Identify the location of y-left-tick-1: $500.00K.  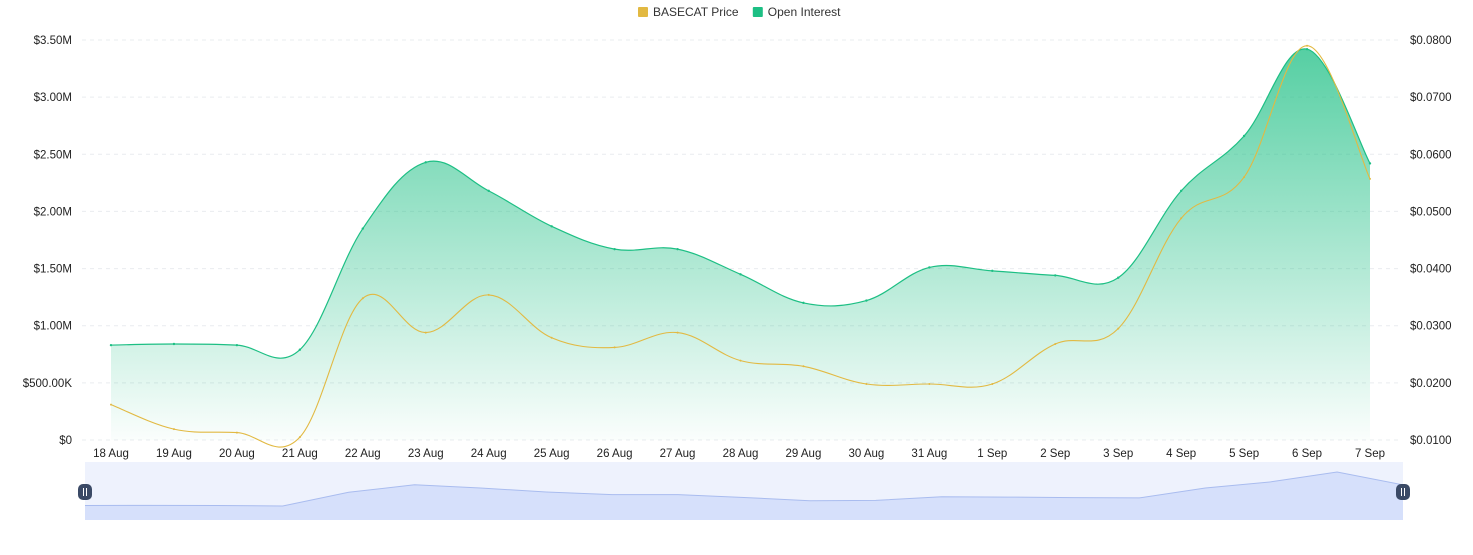
(48, 384).